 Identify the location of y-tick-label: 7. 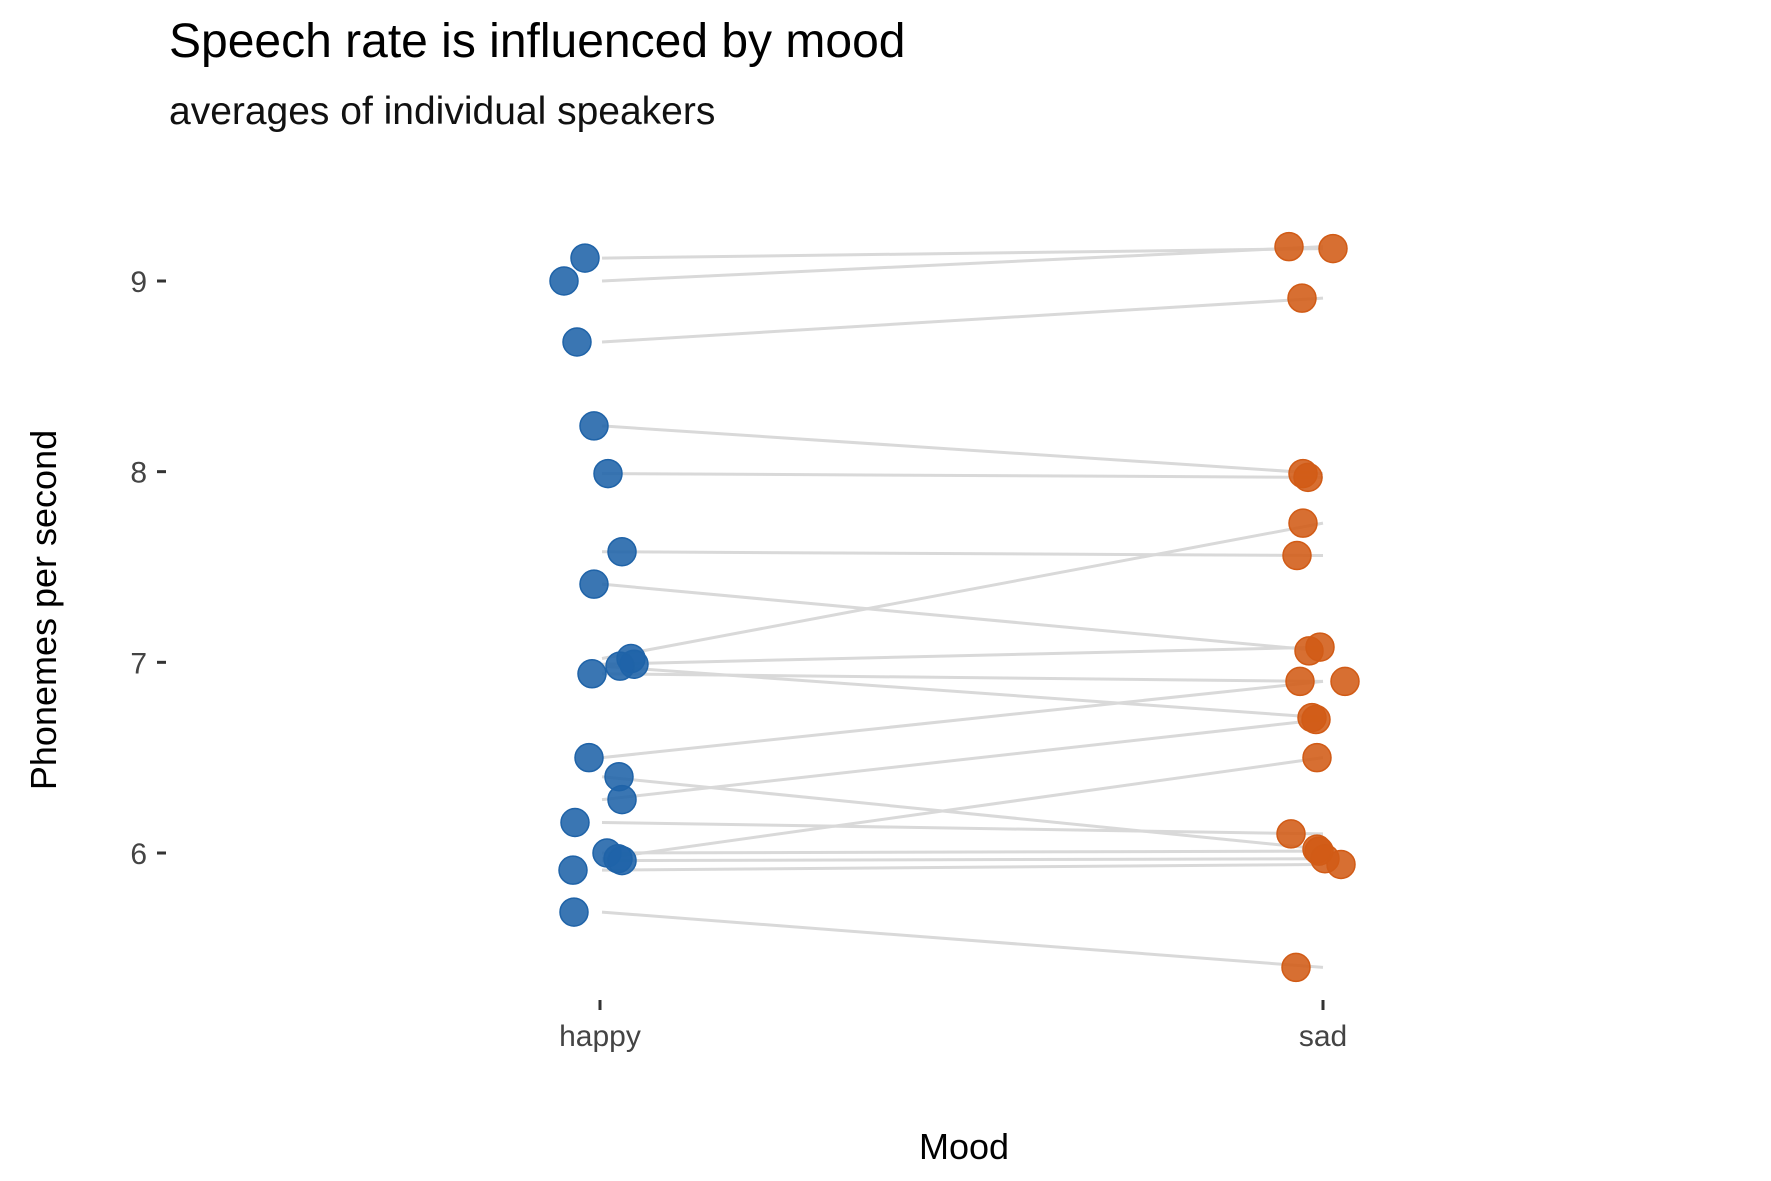
(138, 663).